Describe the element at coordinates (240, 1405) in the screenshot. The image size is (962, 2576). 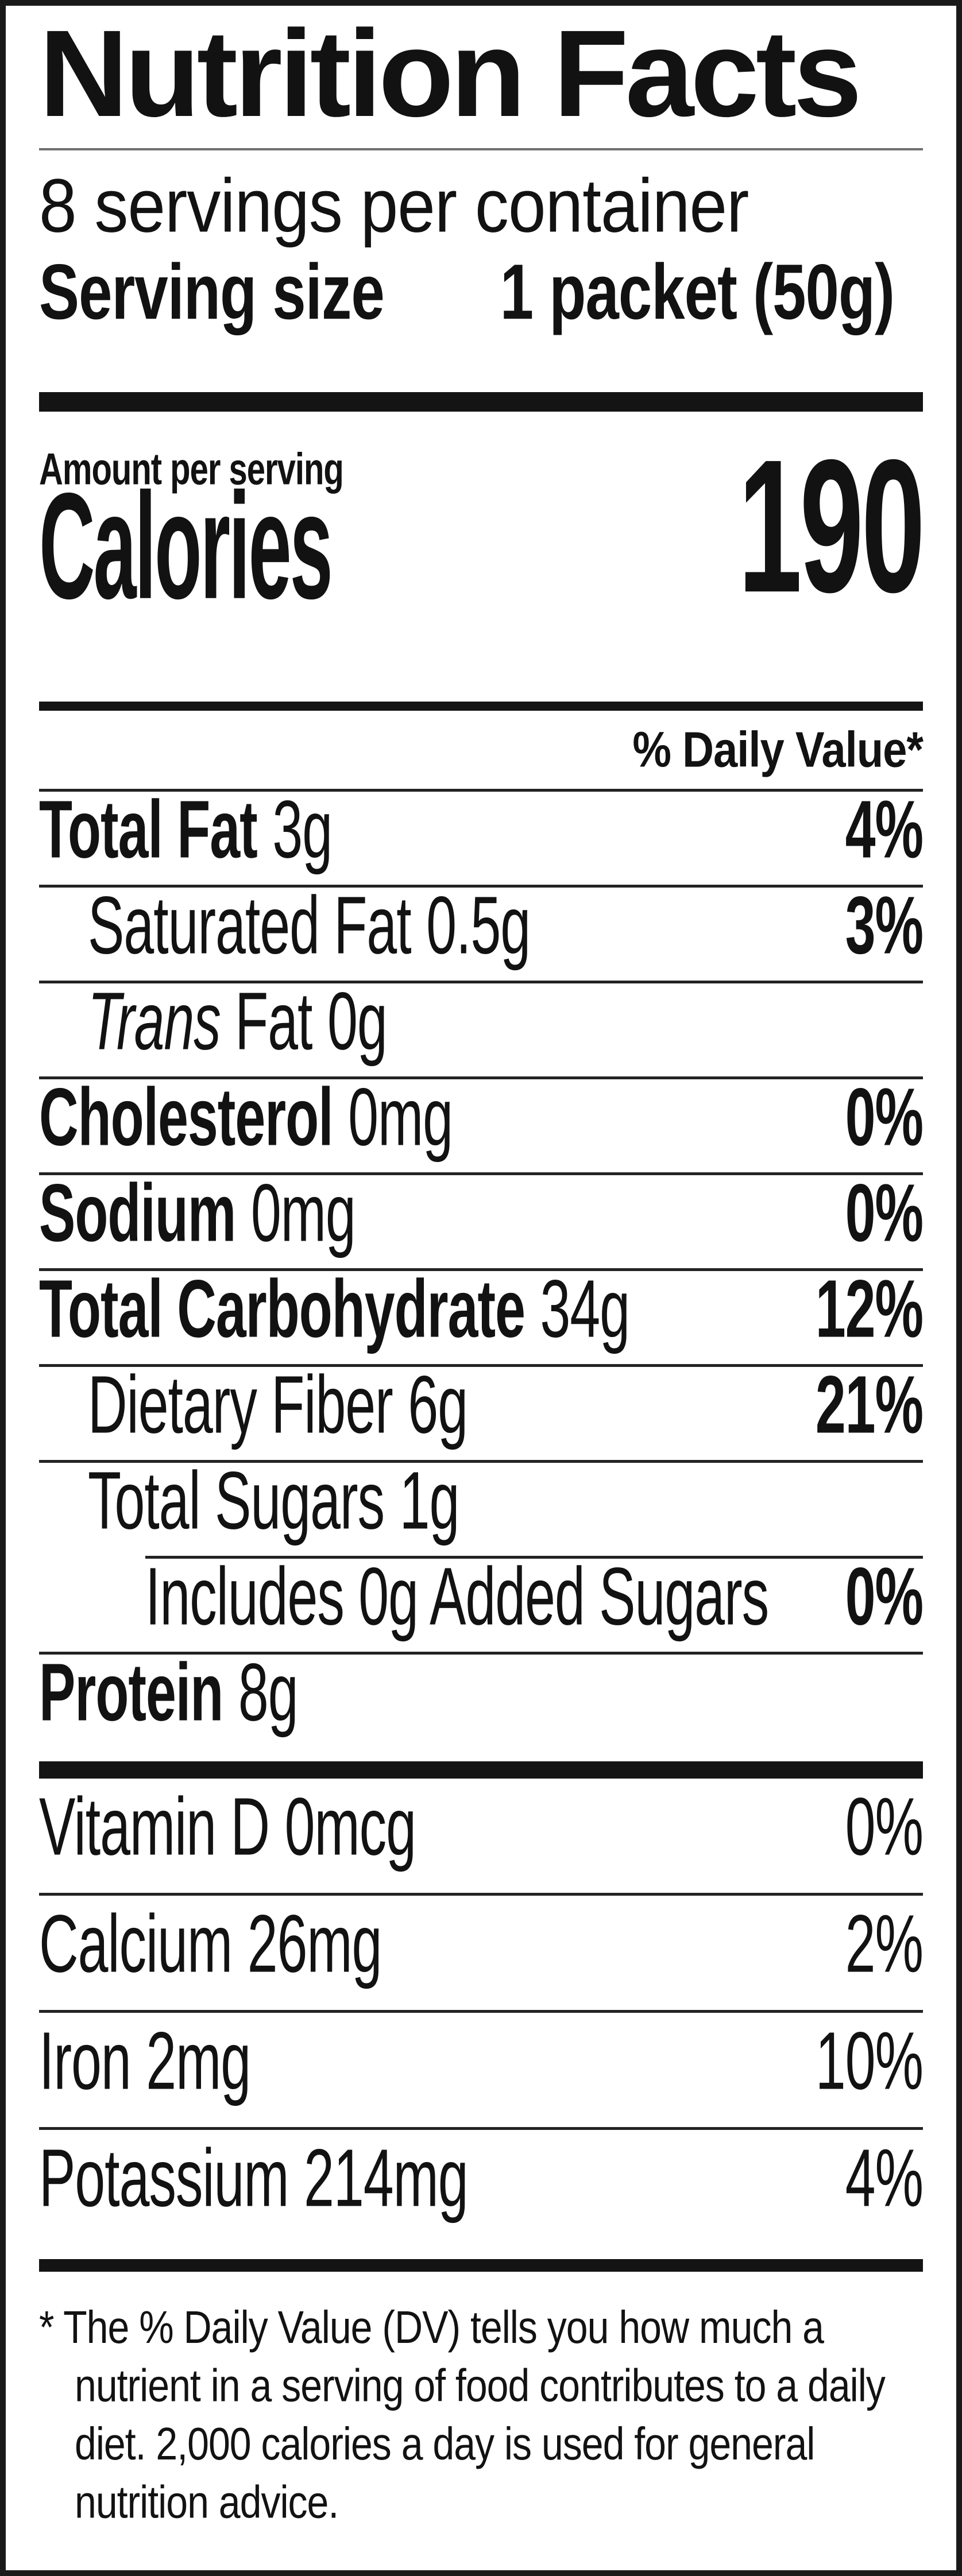
I see `nutrient-name: Dietary Fiber` at that location.